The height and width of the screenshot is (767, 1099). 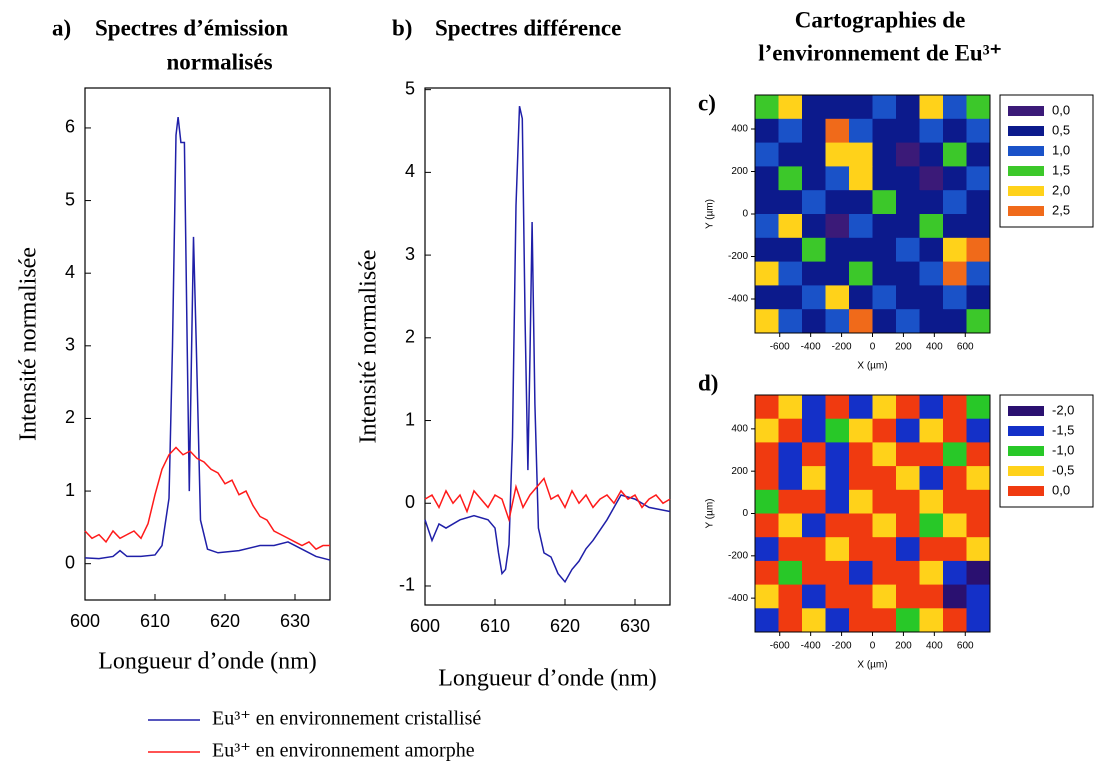 I want to click on y-tick-label: 5, so click(x=70, y=199).